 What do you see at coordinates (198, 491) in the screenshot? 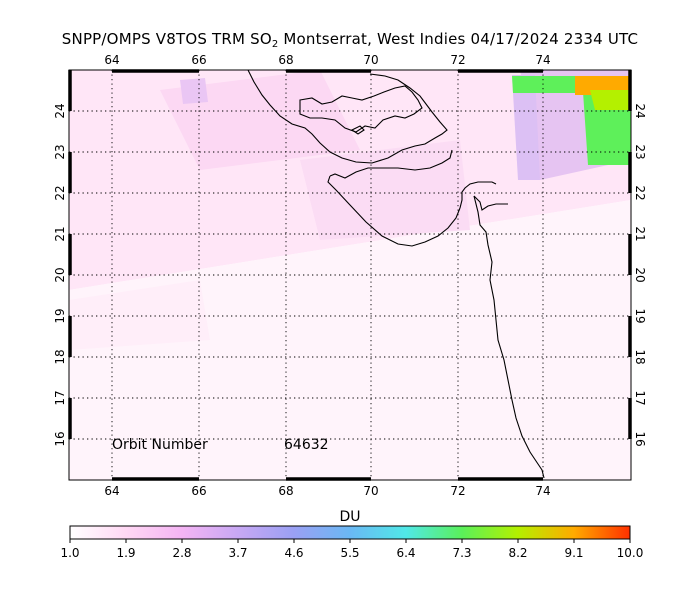
I see `lon-label-bottom: 66` at bounding box center [198, 491].